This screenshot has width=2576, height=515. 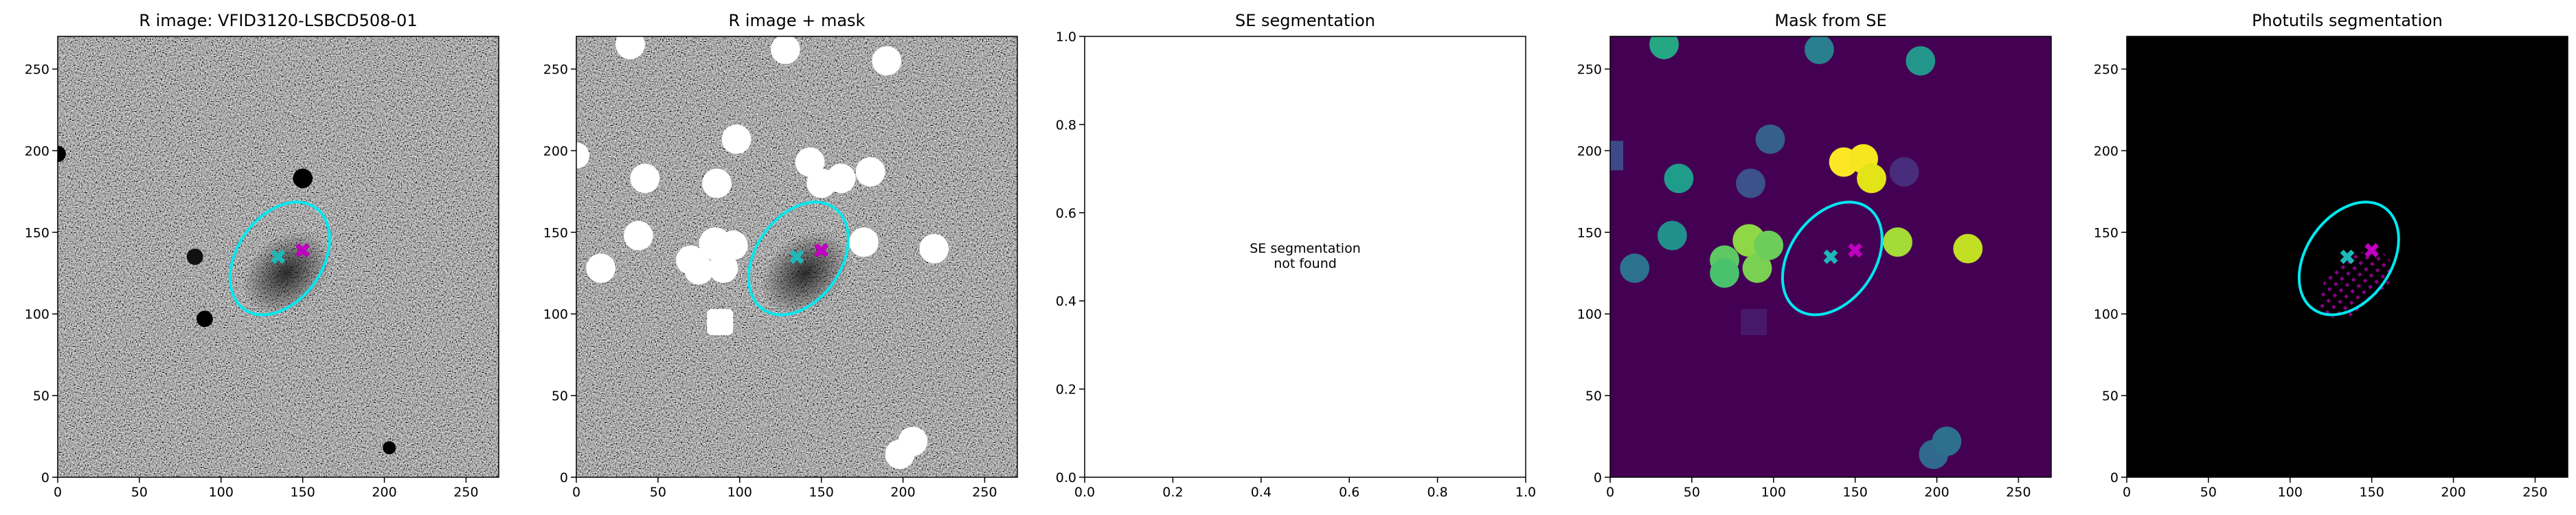 I want to click on x-tick-label: 0.0, so click(x=1084, y=492).